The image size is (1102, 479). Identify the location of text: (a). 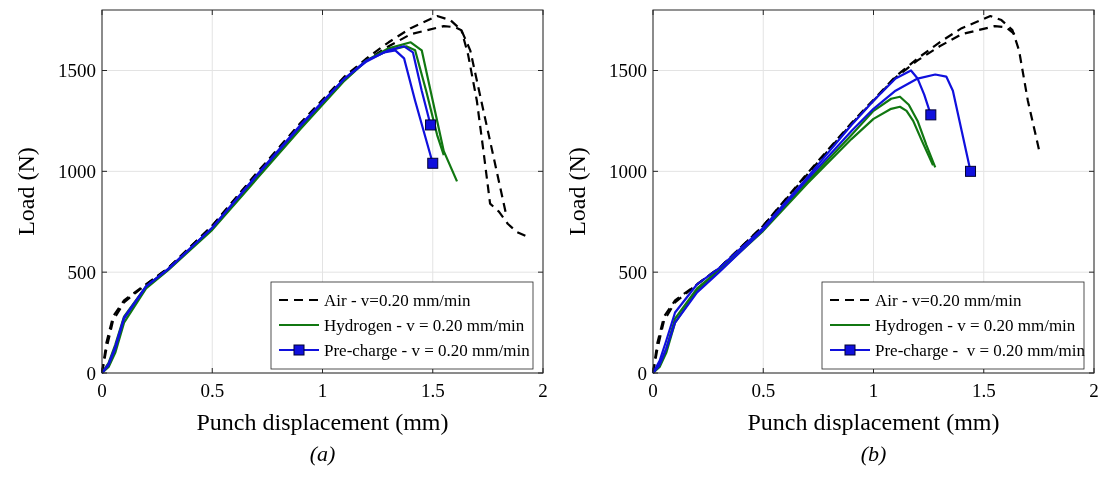
(322, 453).